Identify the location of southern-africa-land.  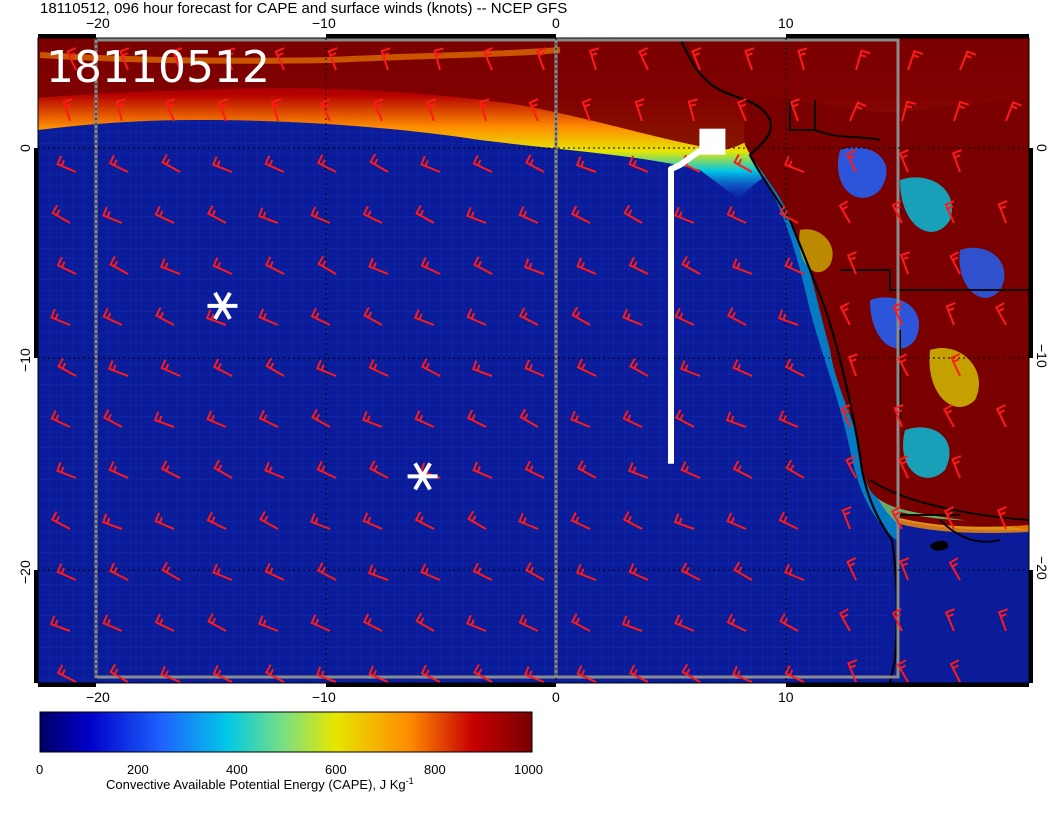
(954, 601).